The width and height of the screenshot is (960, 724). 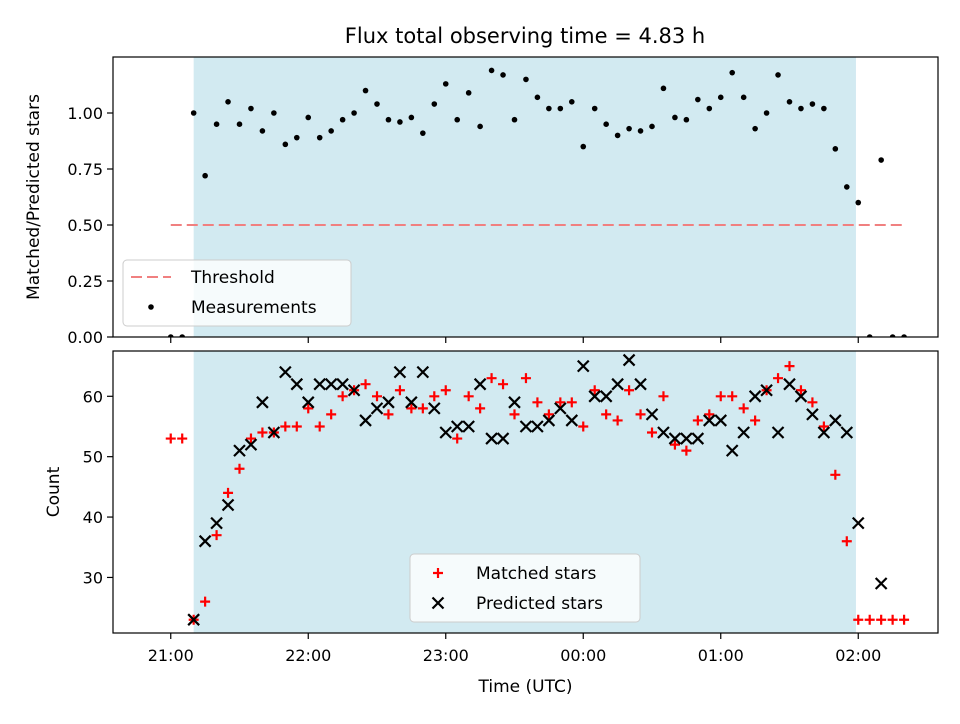 I want to click on y-tick-label: 50, so click(x=93, y=457).